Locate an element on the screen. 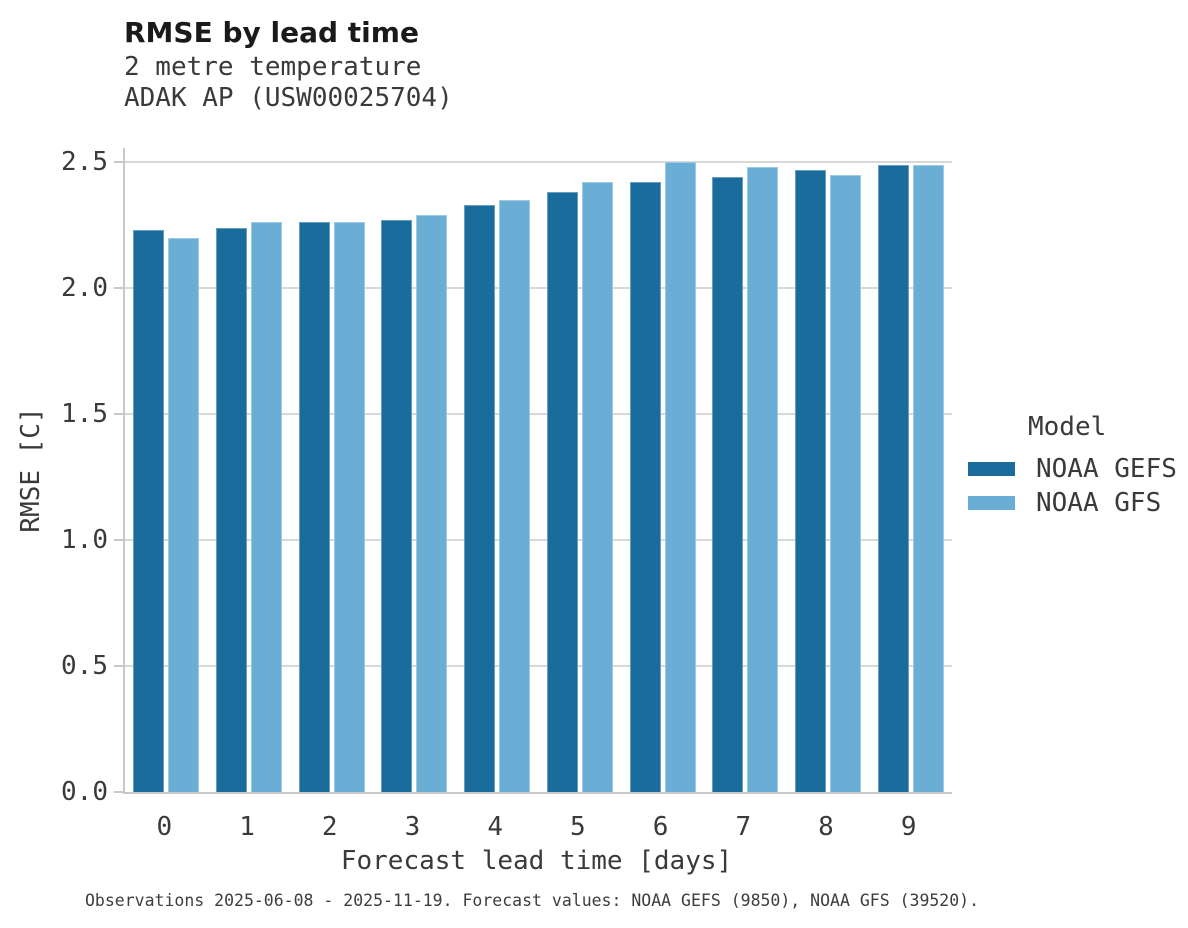 The image size is (1188, 928). legend-entries: NOAA GEFS NOAA GFS is located at coordinates (1075, 486).